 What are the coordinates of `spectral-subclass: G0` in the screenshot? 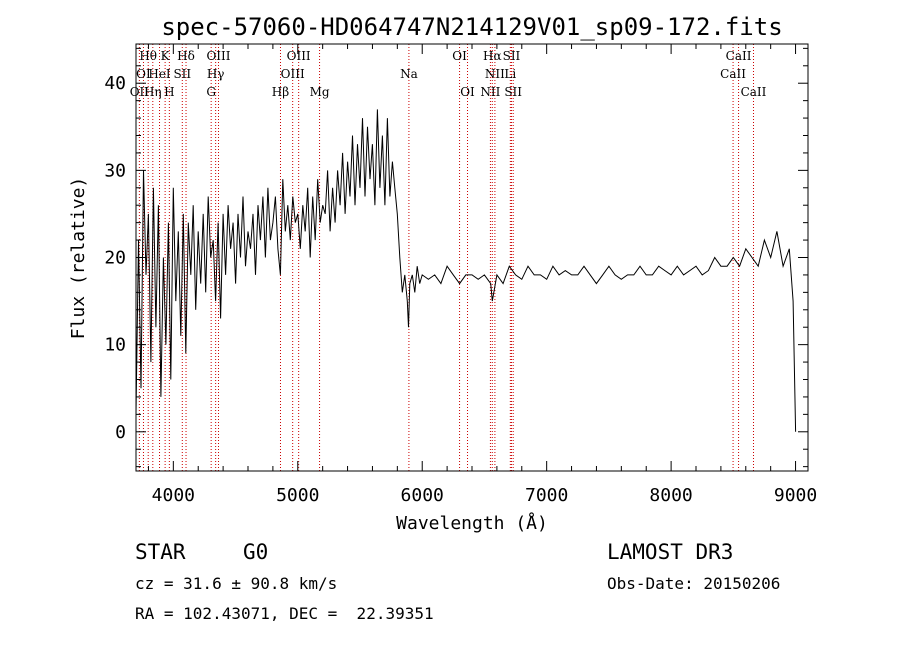 It's located at (256, 552).